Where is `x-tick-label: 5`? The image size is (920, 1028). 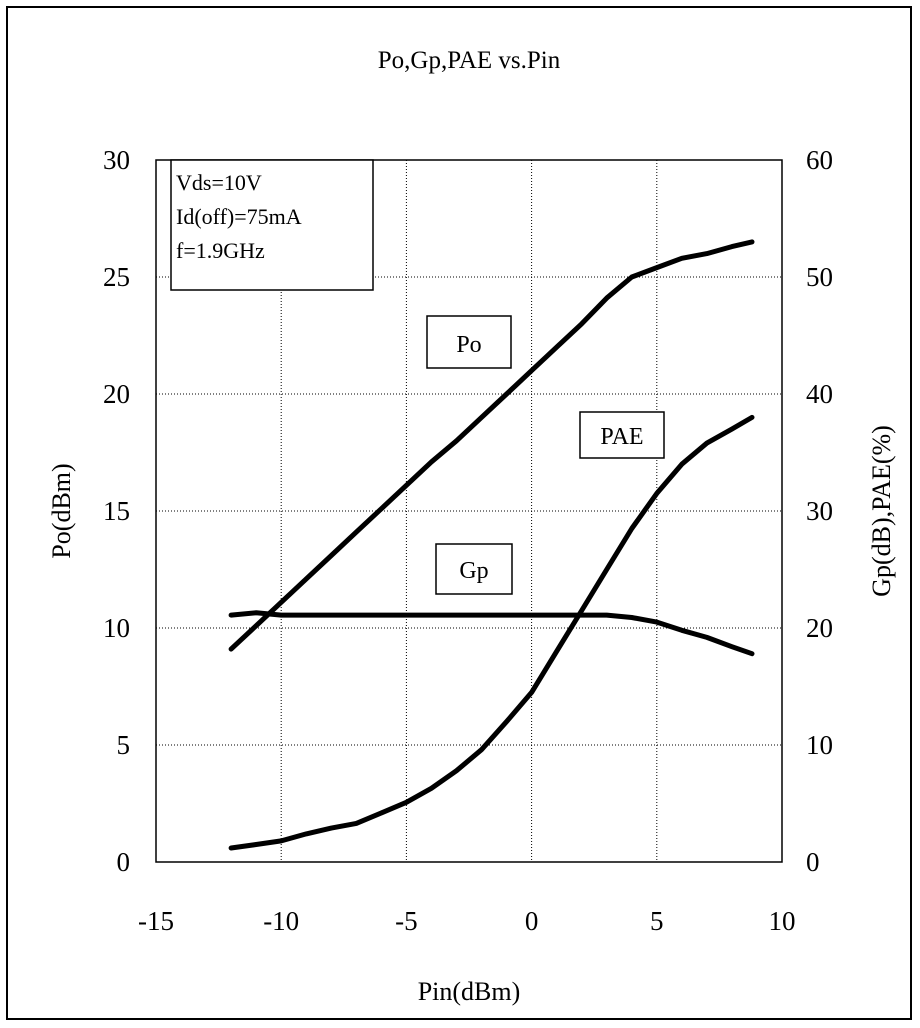
x-tick-label: 5 is located at coordinates (657, 921).